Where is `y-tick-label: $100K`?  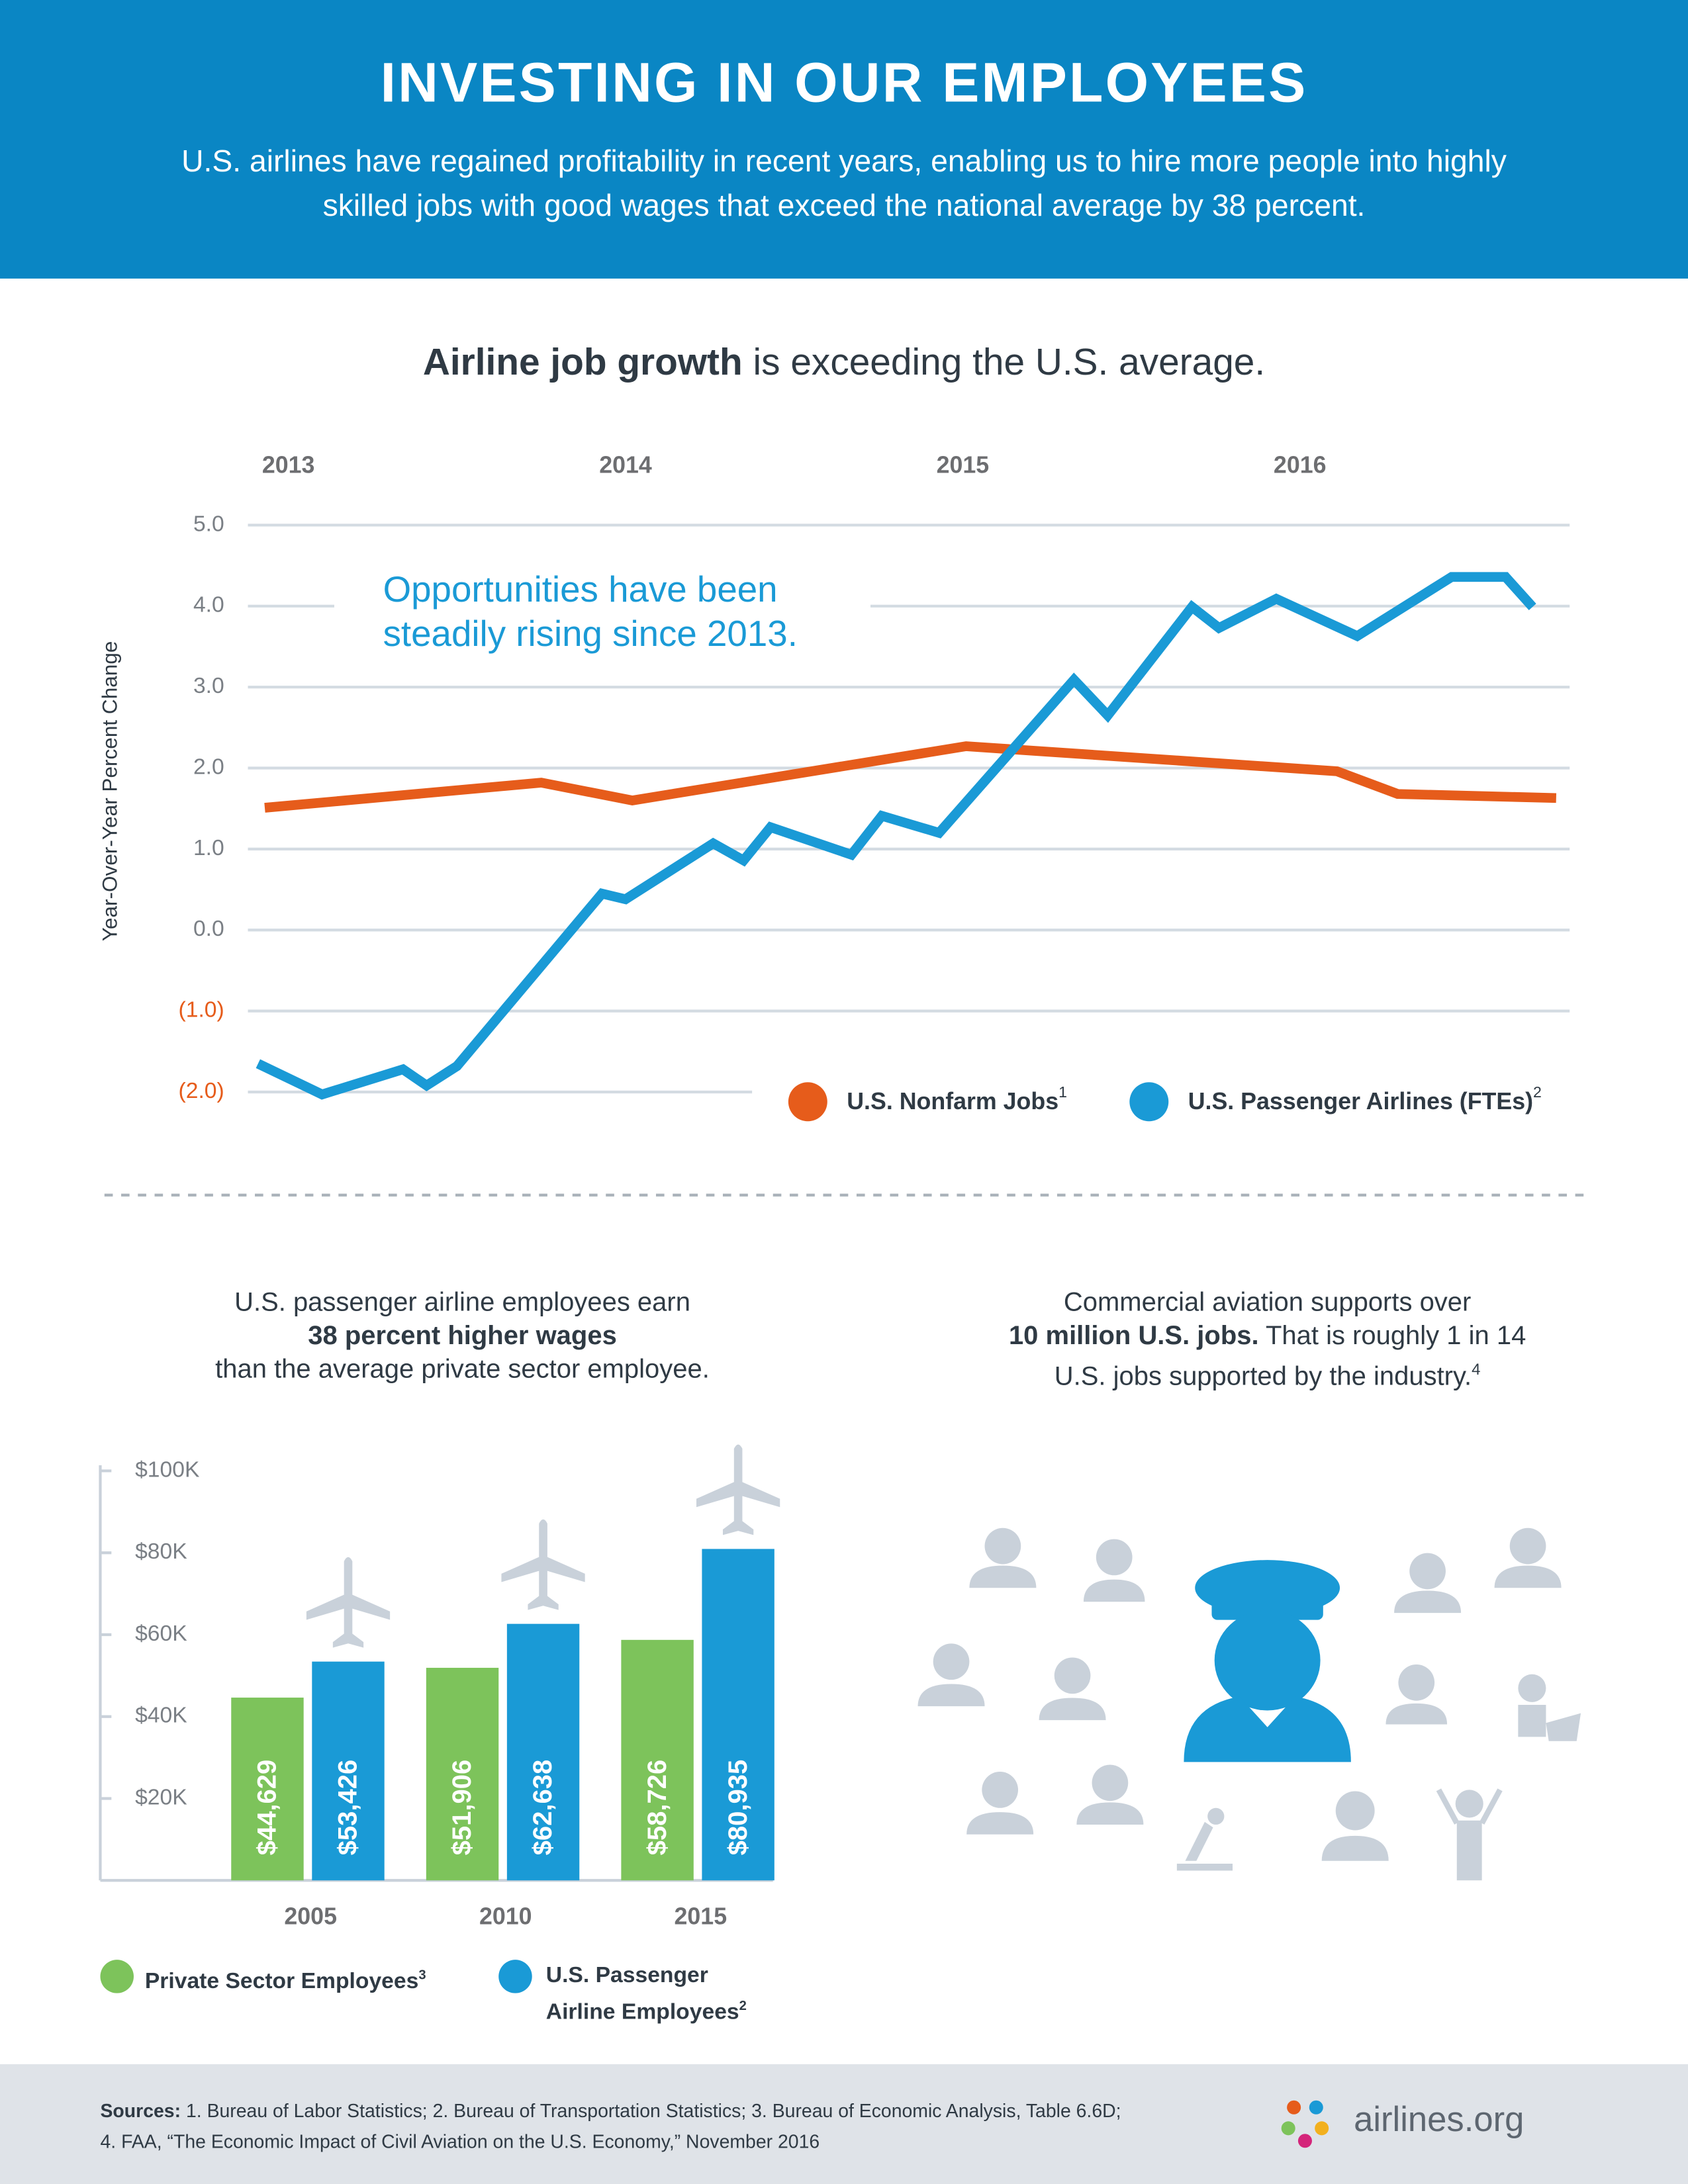
y-tick-label: $100K is located at coordinates (167, 1470).